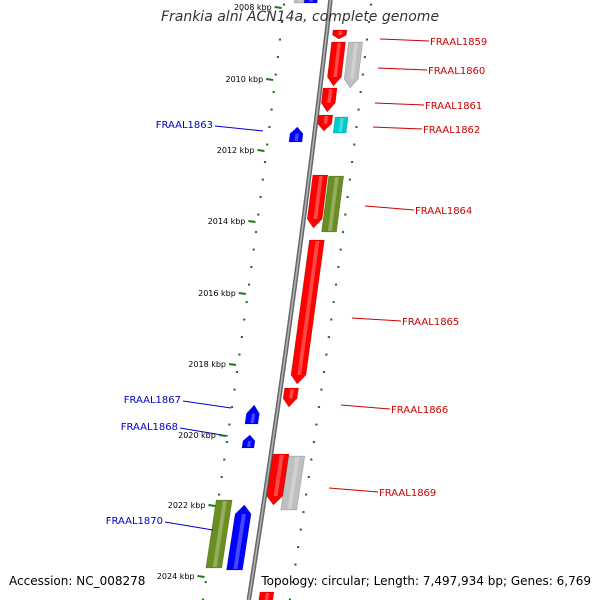 The image size is (600, 600). Describe the element at coordinates (197, 435) in the screenshot. I see `scale-label: 2020 kbp` at that location.